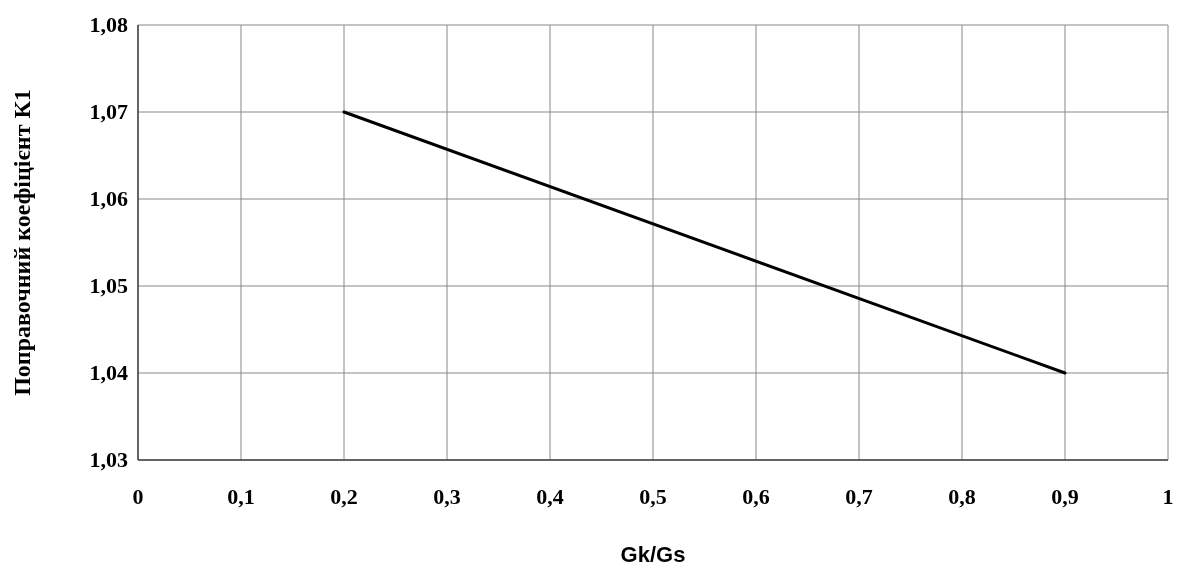 The image size is (1179, 574). What do you see at coordinates (653, 554) in the screenshot?
I see `x-axis-title: Gk/Gs` at bounding box center [653, 554].